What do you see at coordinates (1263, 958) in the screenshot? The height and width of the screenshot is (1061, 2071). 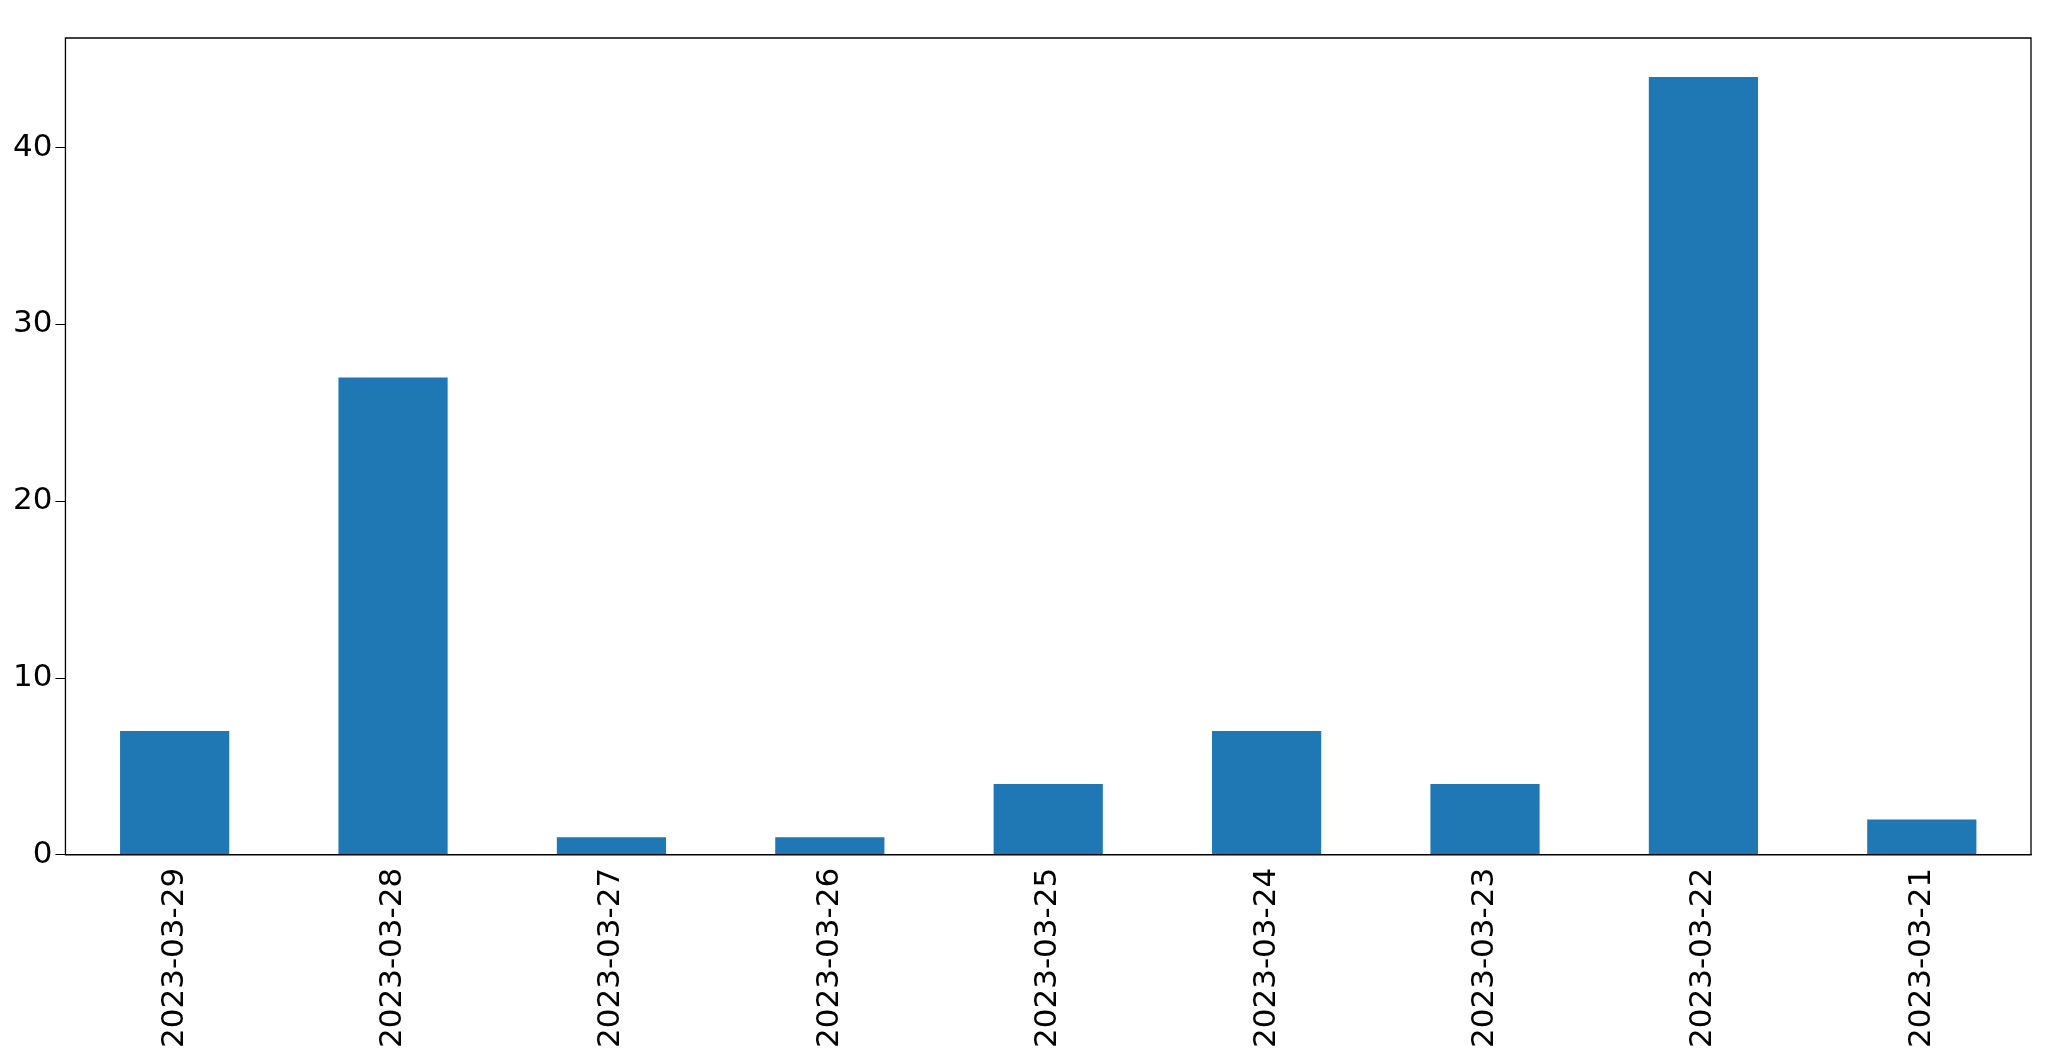 I see `x-tick-label: 2023-03-24` at bounding box center [1263, 958].